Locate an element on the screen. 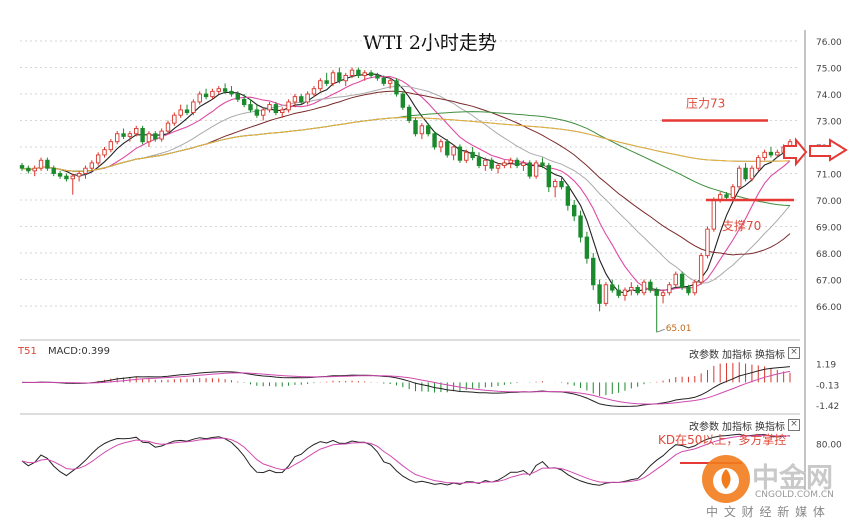 The height and width of the screenshot is (527, 860). macd-header-period: T51 is located at coordinates (27, 351).